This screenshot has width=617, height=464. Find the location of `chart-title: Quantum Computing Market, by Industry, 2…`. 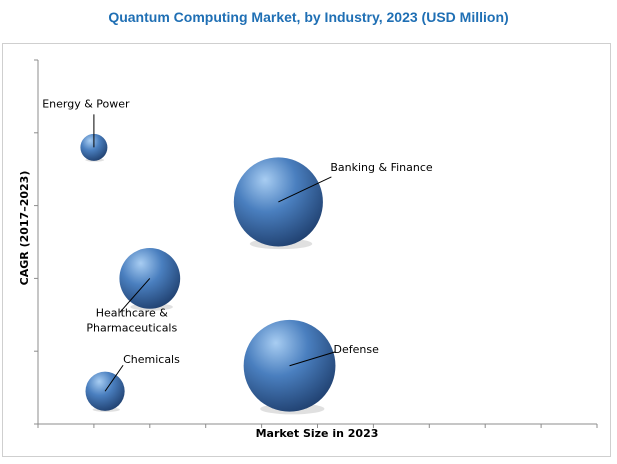

chart-title: Quantum Computing Market, by Industry, 2… is located at coordinates (308, 17).